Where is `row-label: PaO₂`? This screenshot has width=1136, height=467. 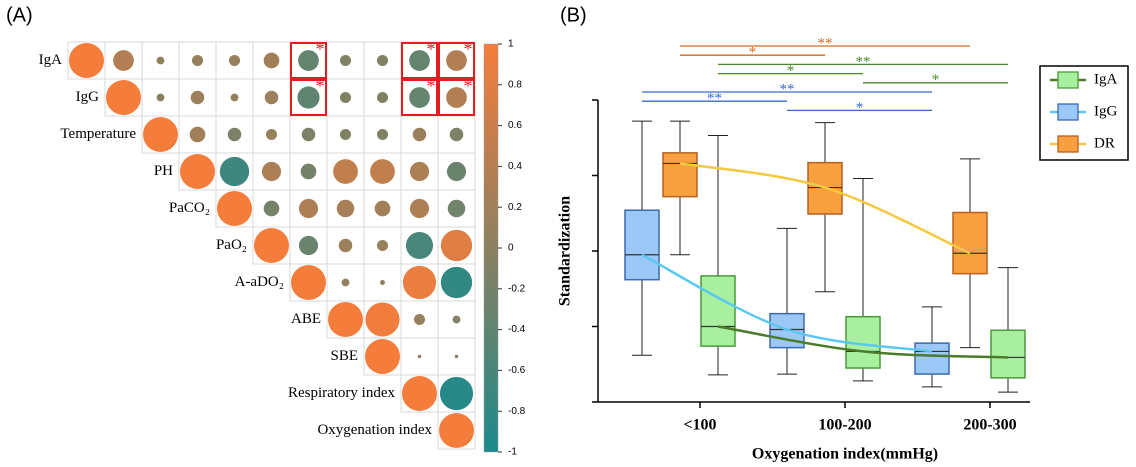
row-label: PaO₂ is located at coordinates (231, 245).